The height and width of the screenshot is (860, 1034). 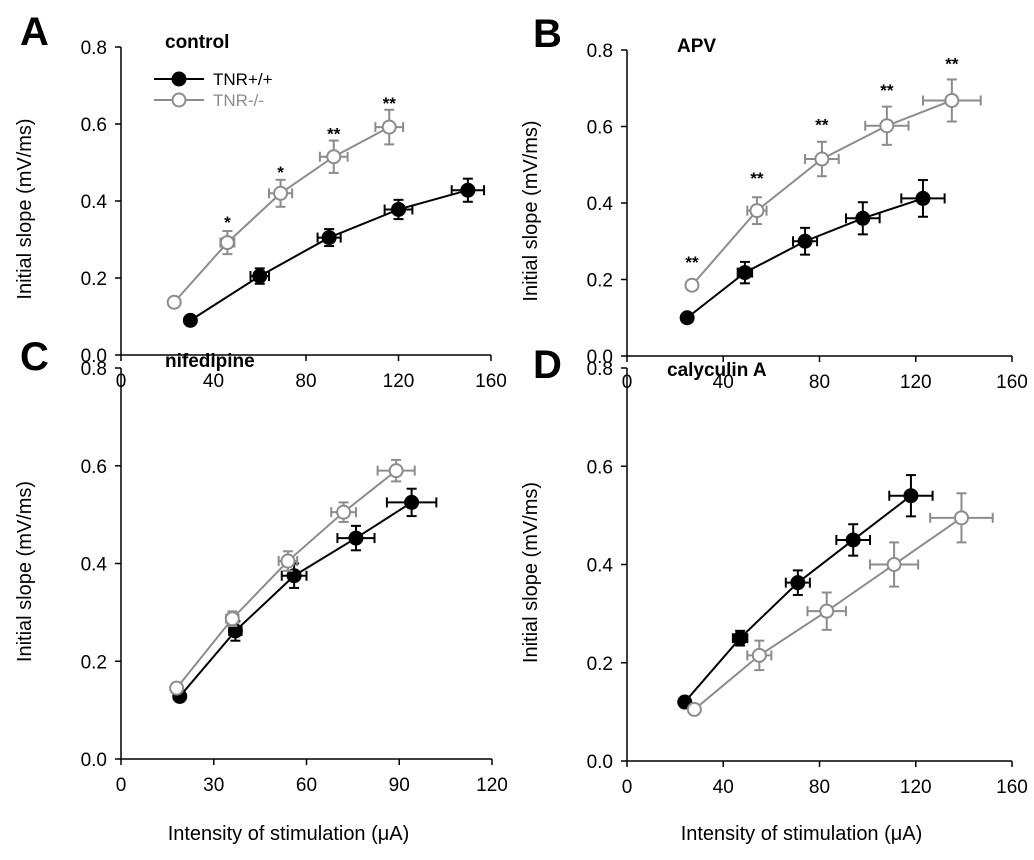 I want to click on x-tick-label: 60, so click(x=306, y=785).